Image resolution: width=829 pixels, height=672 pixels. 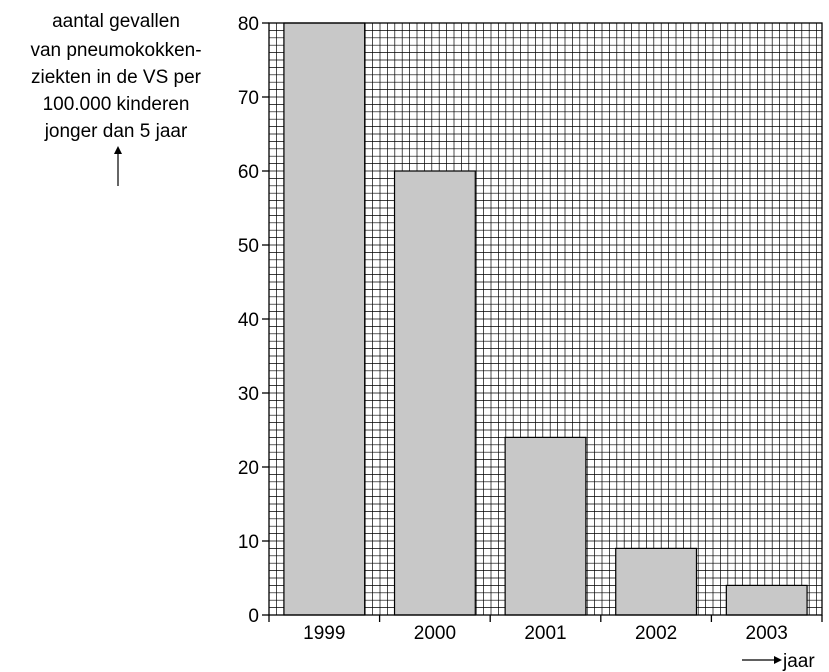 What do you see at coordinates (248, 172) in the screenshot?
I see `y-tick-label-60: 60` at bounding box center [248, 172].